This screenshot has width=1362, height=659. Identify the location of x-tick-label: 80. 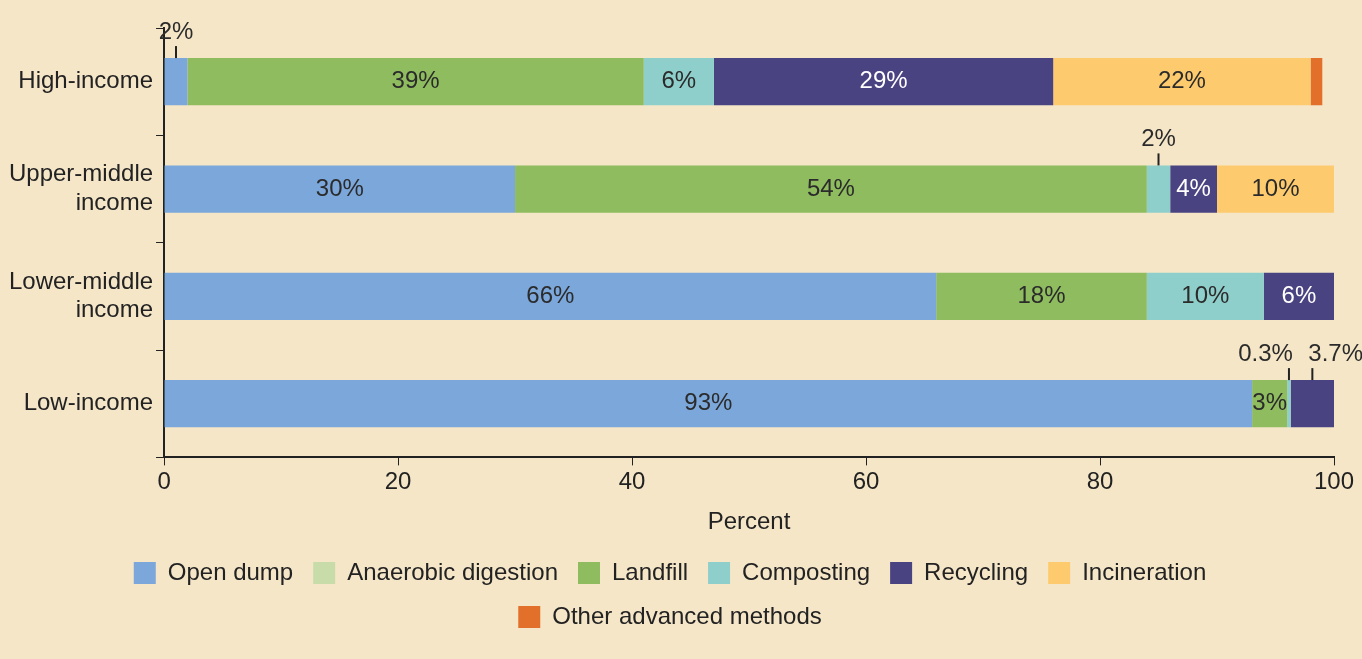
(1100, 481).